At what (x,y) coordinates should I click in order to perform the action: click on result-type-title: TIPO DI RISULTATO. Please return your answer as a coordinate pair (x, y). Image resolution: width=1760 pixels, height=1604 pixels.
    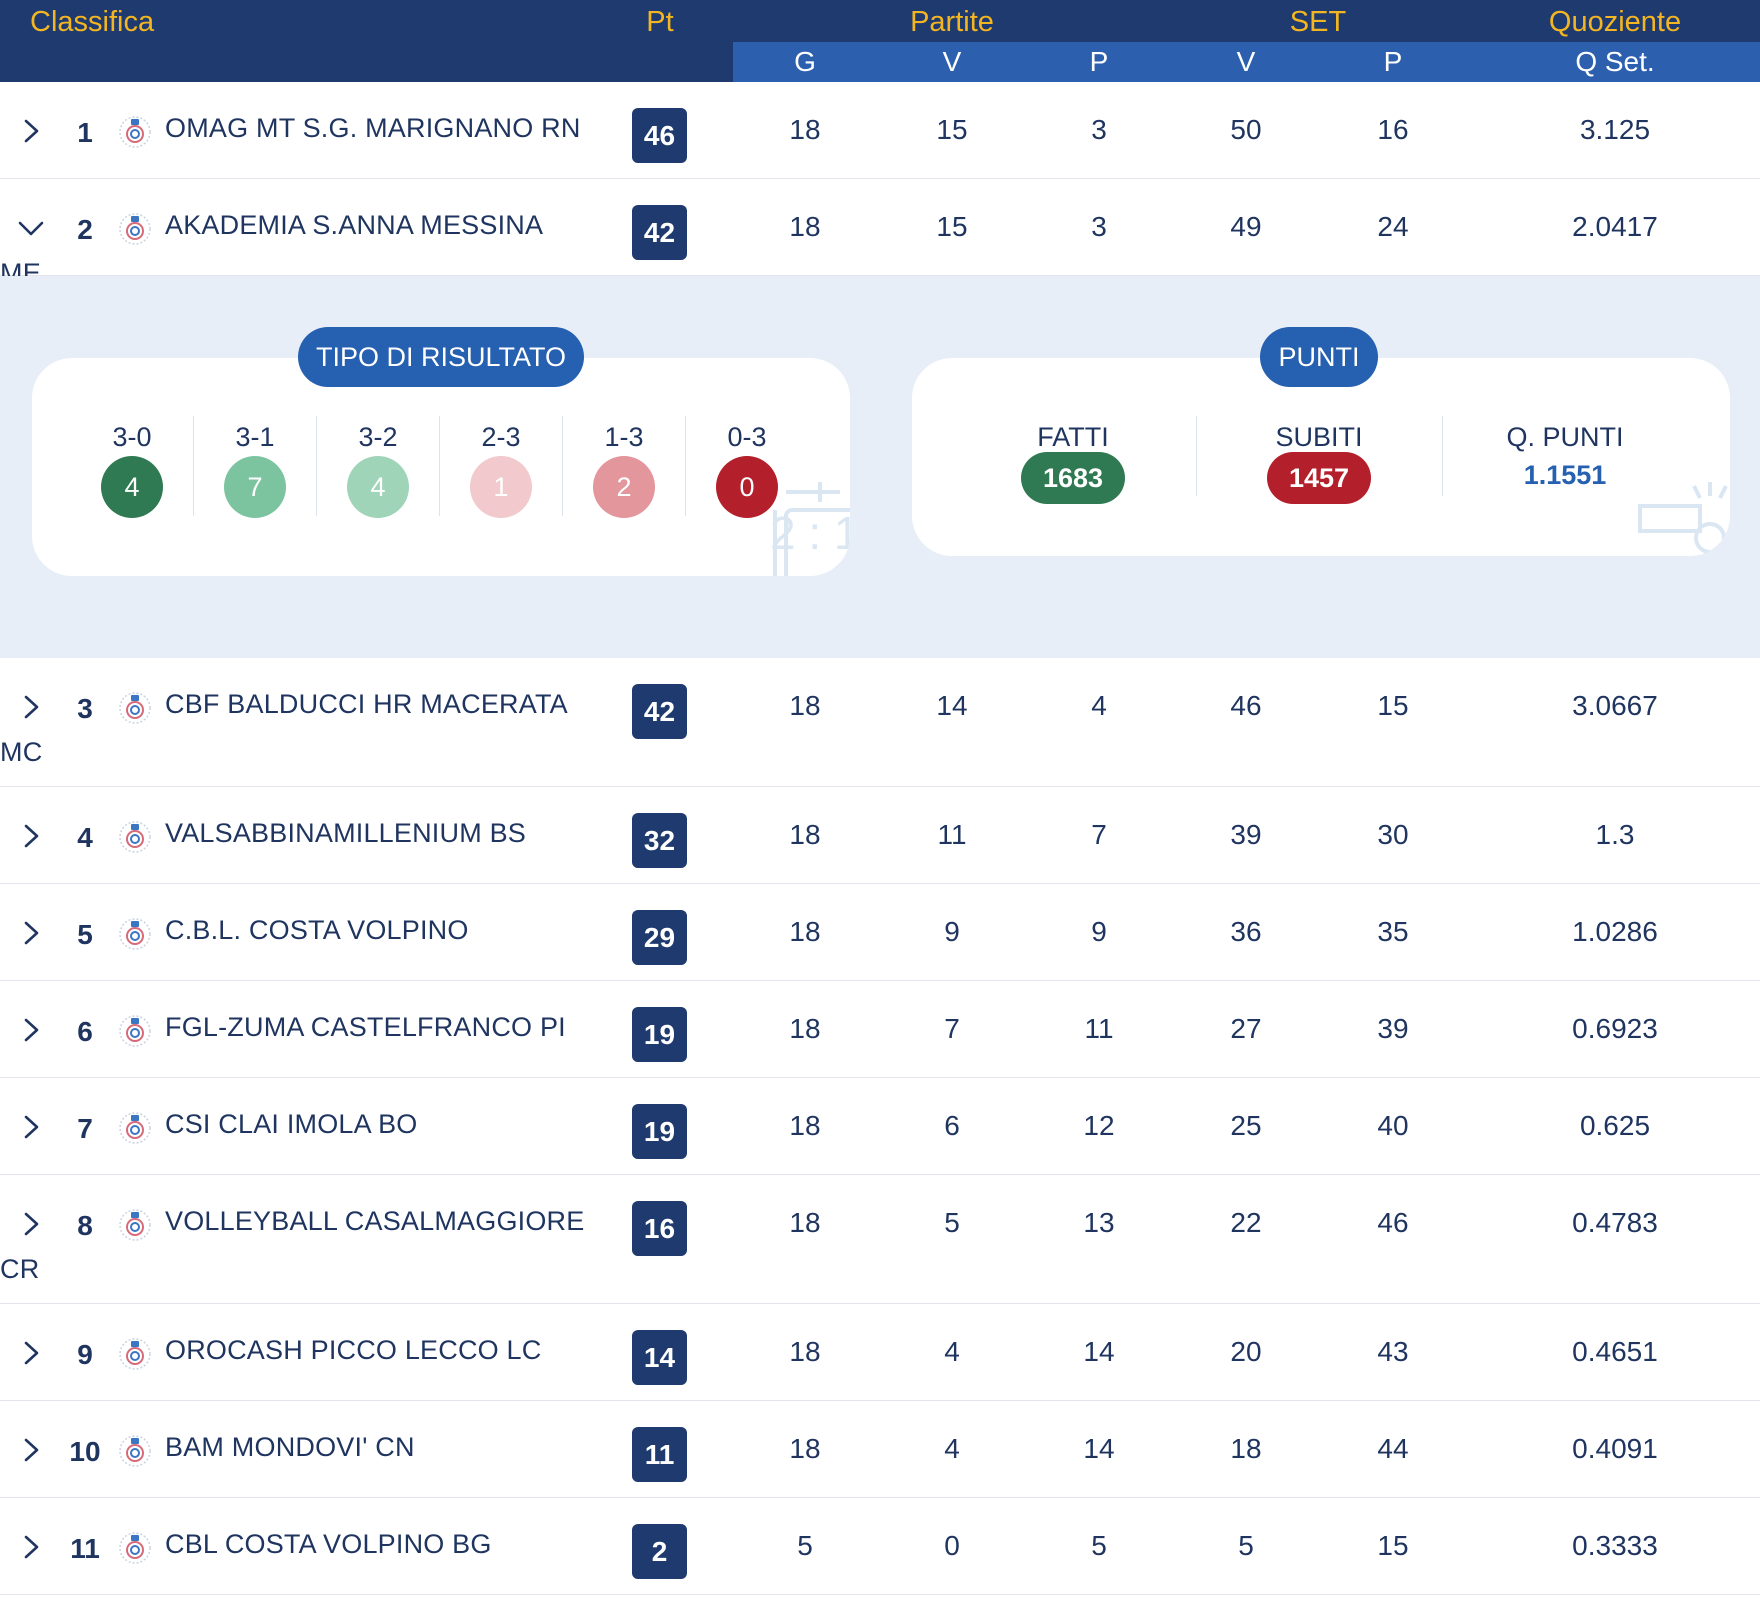
    Looking at the image, I should click on (441, 357).